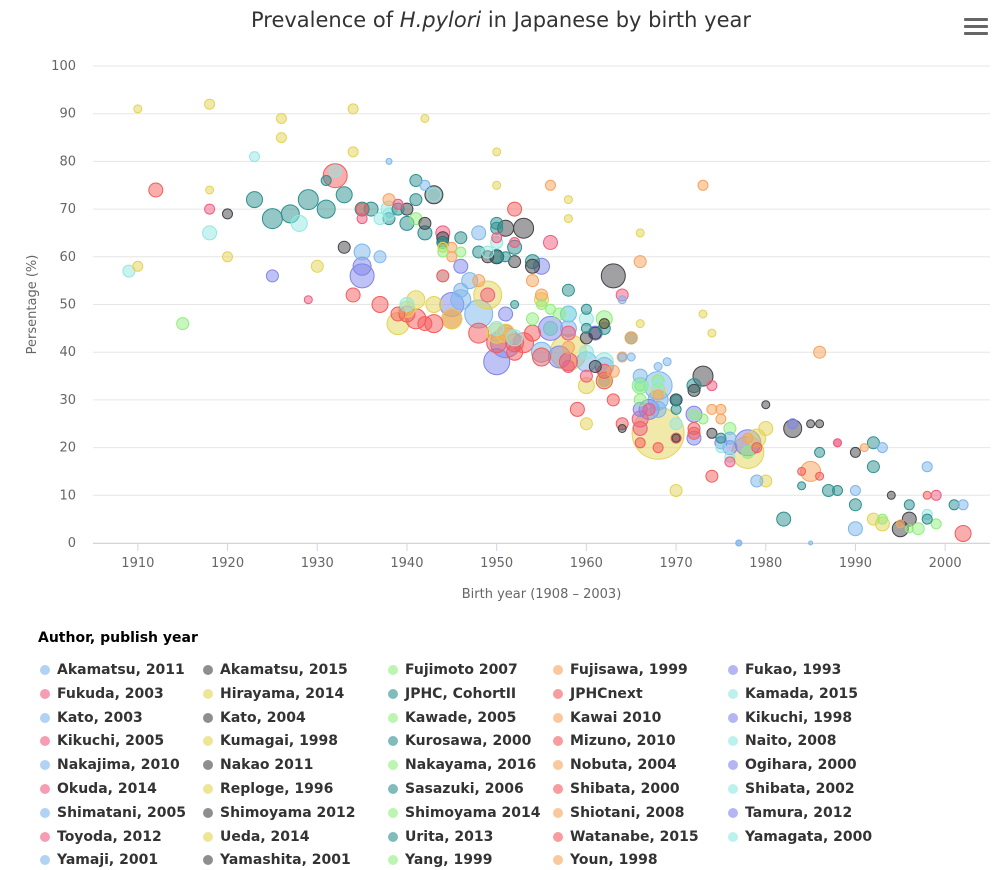  Describe the element at coordinates (613, 741) in the screenshot. I see `legend-item: Mizuno, 2010` at that location.